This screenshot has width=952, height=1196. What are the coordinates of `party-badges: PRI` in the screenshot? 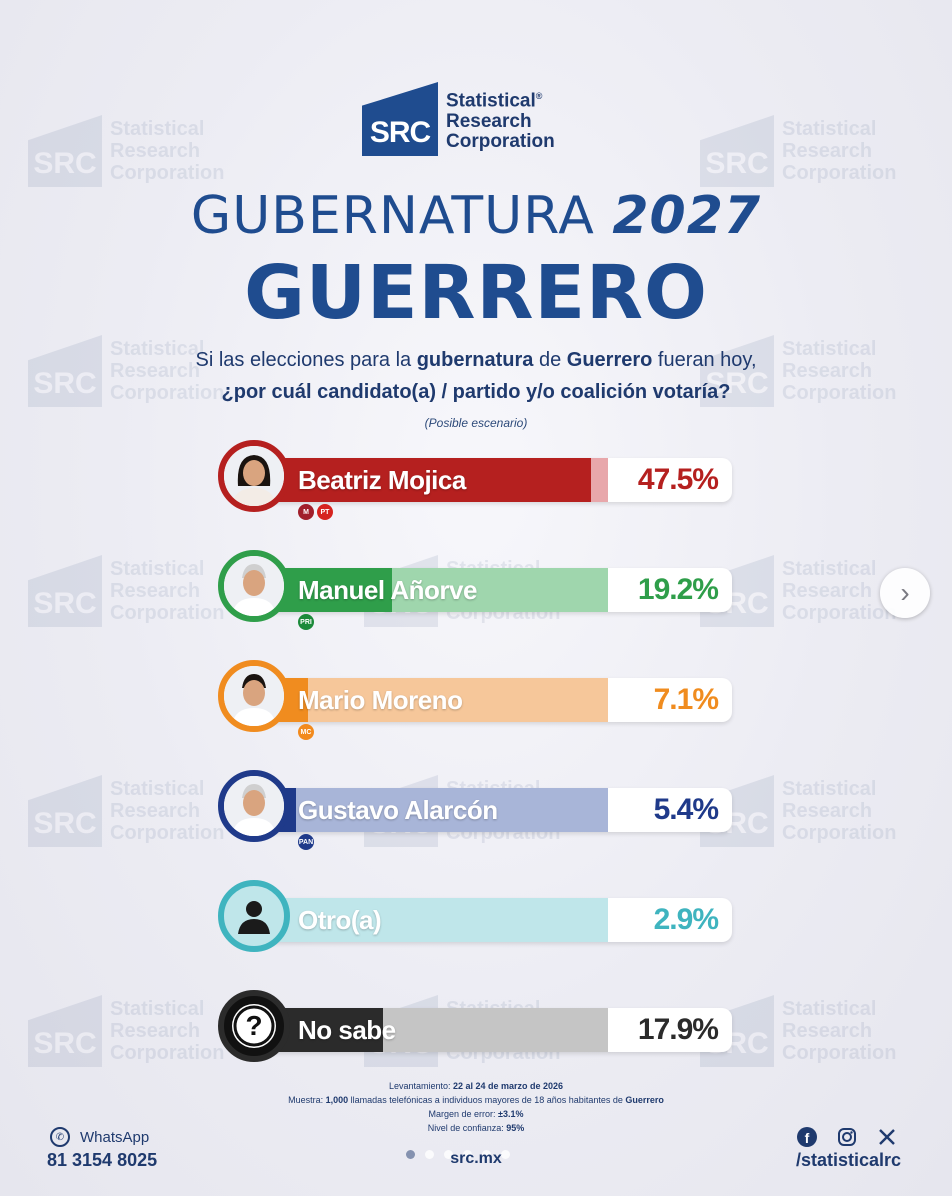 It's located at (306, 622).